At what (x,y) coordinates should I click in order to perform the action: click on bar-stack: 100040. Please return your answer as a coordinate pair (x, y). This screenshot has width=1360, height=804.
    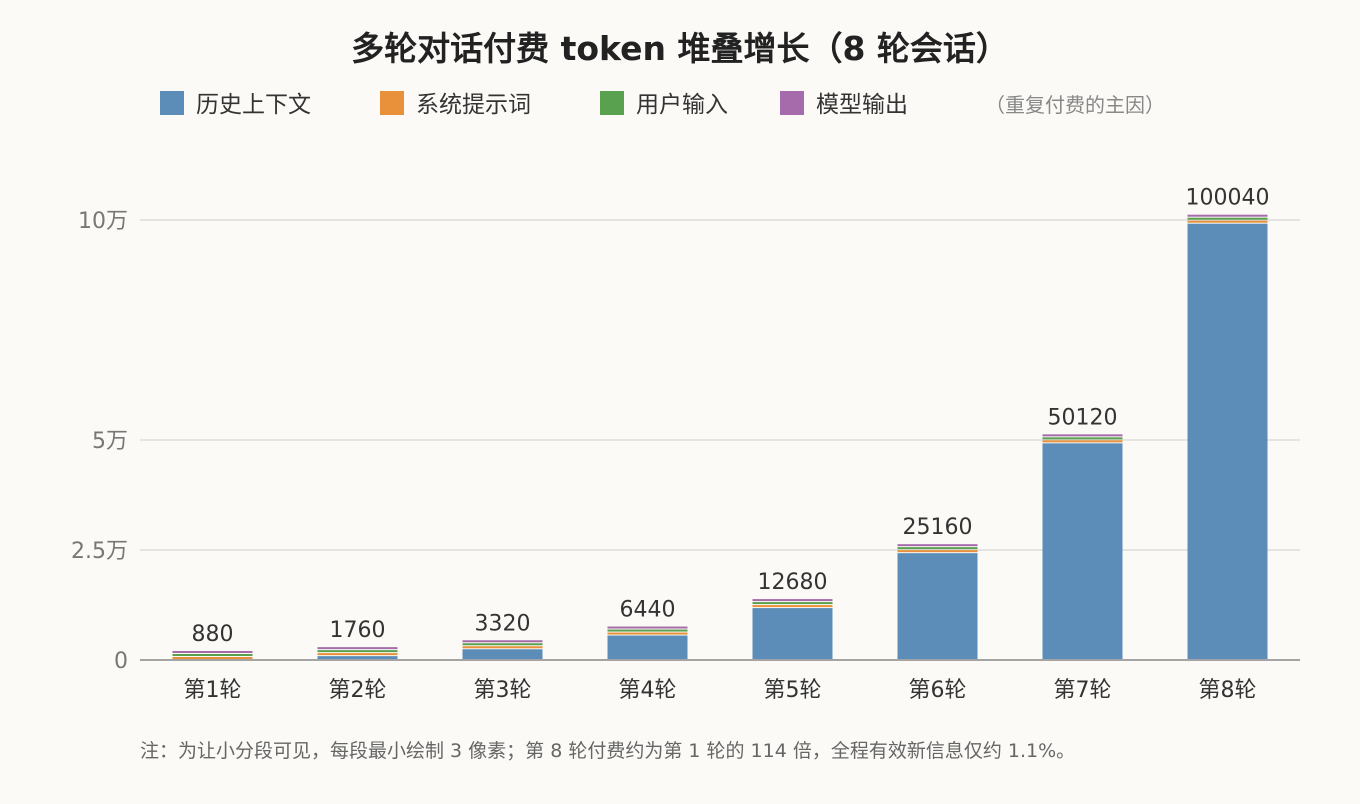
    Looking at the image, I should click on (1228, 423).